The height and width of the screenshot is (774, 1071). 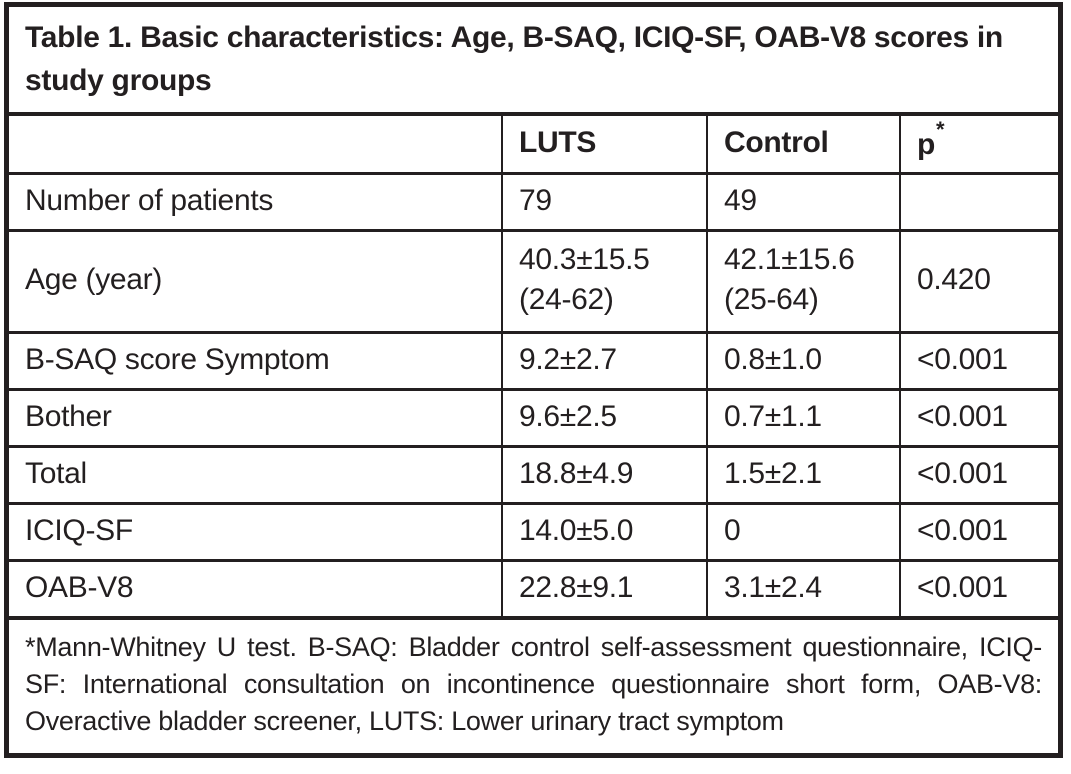 I want to click on column-header-blank, so click(x=255, y=145).